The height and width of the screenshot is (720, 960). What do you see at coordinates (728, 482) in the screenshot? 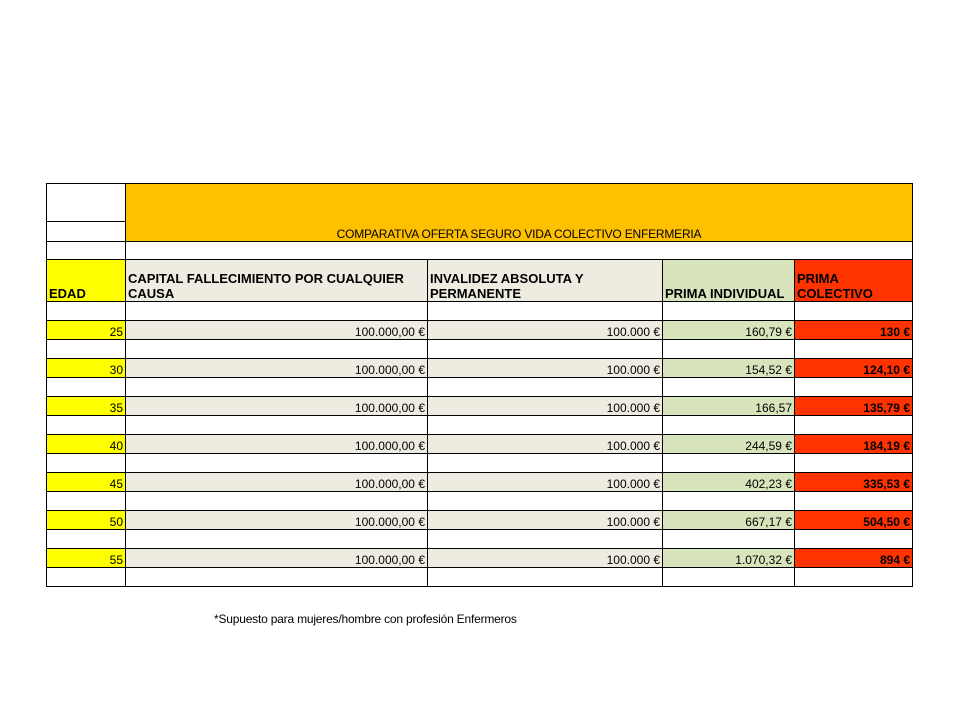
I see `cell-prima-individual: 402,23 €` at bounding box center [728, 482].